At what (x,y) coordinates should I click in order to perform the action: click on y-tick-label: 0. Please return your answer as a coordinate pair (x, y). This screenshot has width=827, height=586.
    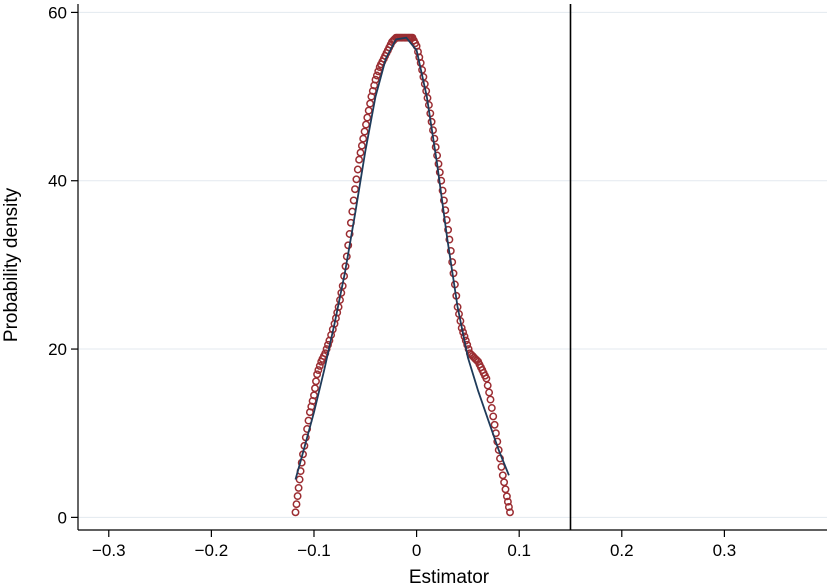
    Looking at the image, I should click on (62, 517).